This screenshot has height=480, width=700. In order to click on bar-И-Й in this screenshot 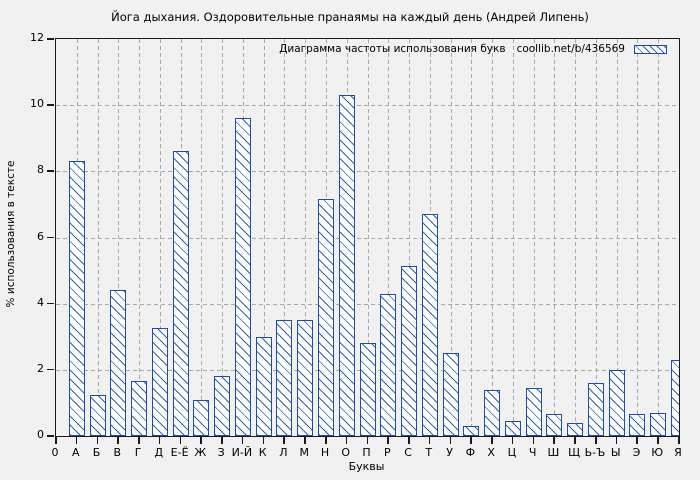, I will do `click(242, 277)`.